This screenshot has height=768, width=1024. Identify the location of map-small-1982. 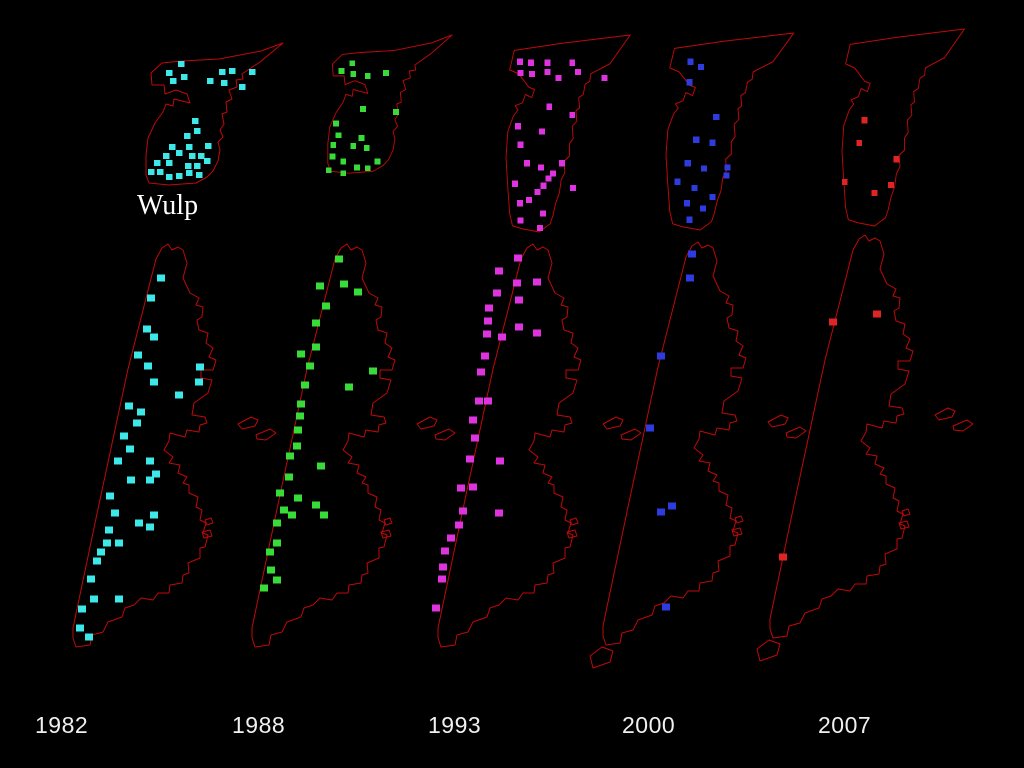
(214, 114).